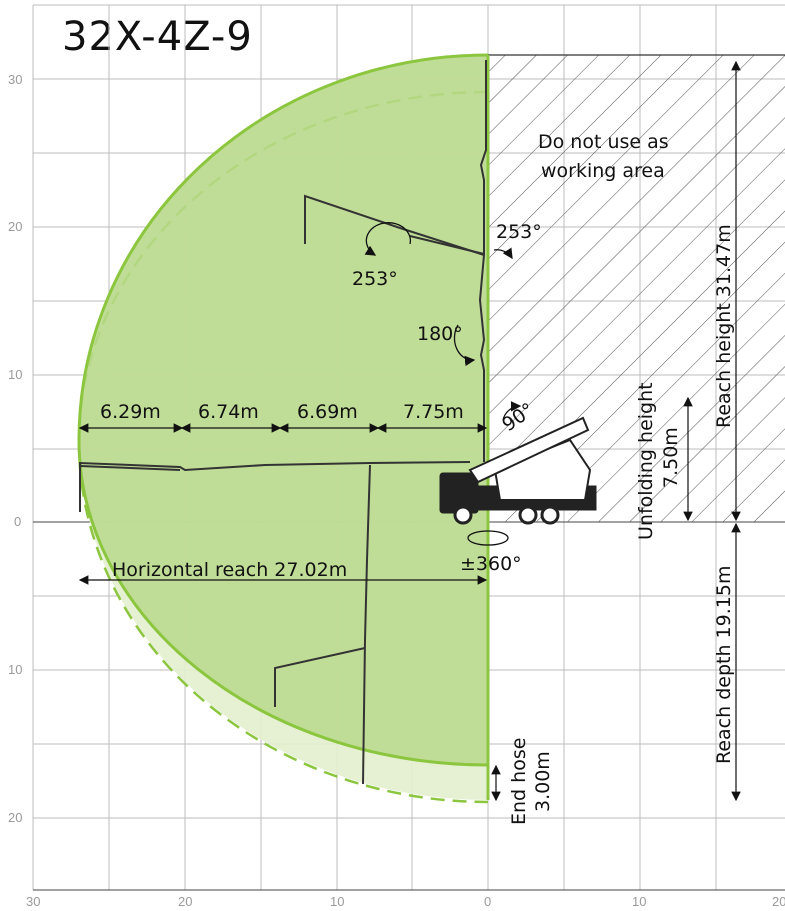 The width and height of the screenshot is (785, 911). Describe the element at coordinates (33, 901) in the screenshot. I see `x-tick: 30` at that location.